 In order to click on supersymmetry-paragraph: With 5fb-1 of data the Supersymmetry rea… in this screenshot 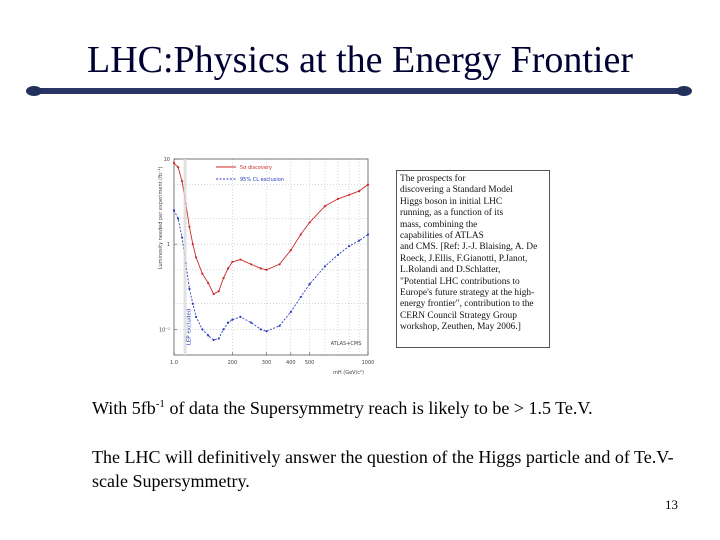, I will do `click(342, 408)`.